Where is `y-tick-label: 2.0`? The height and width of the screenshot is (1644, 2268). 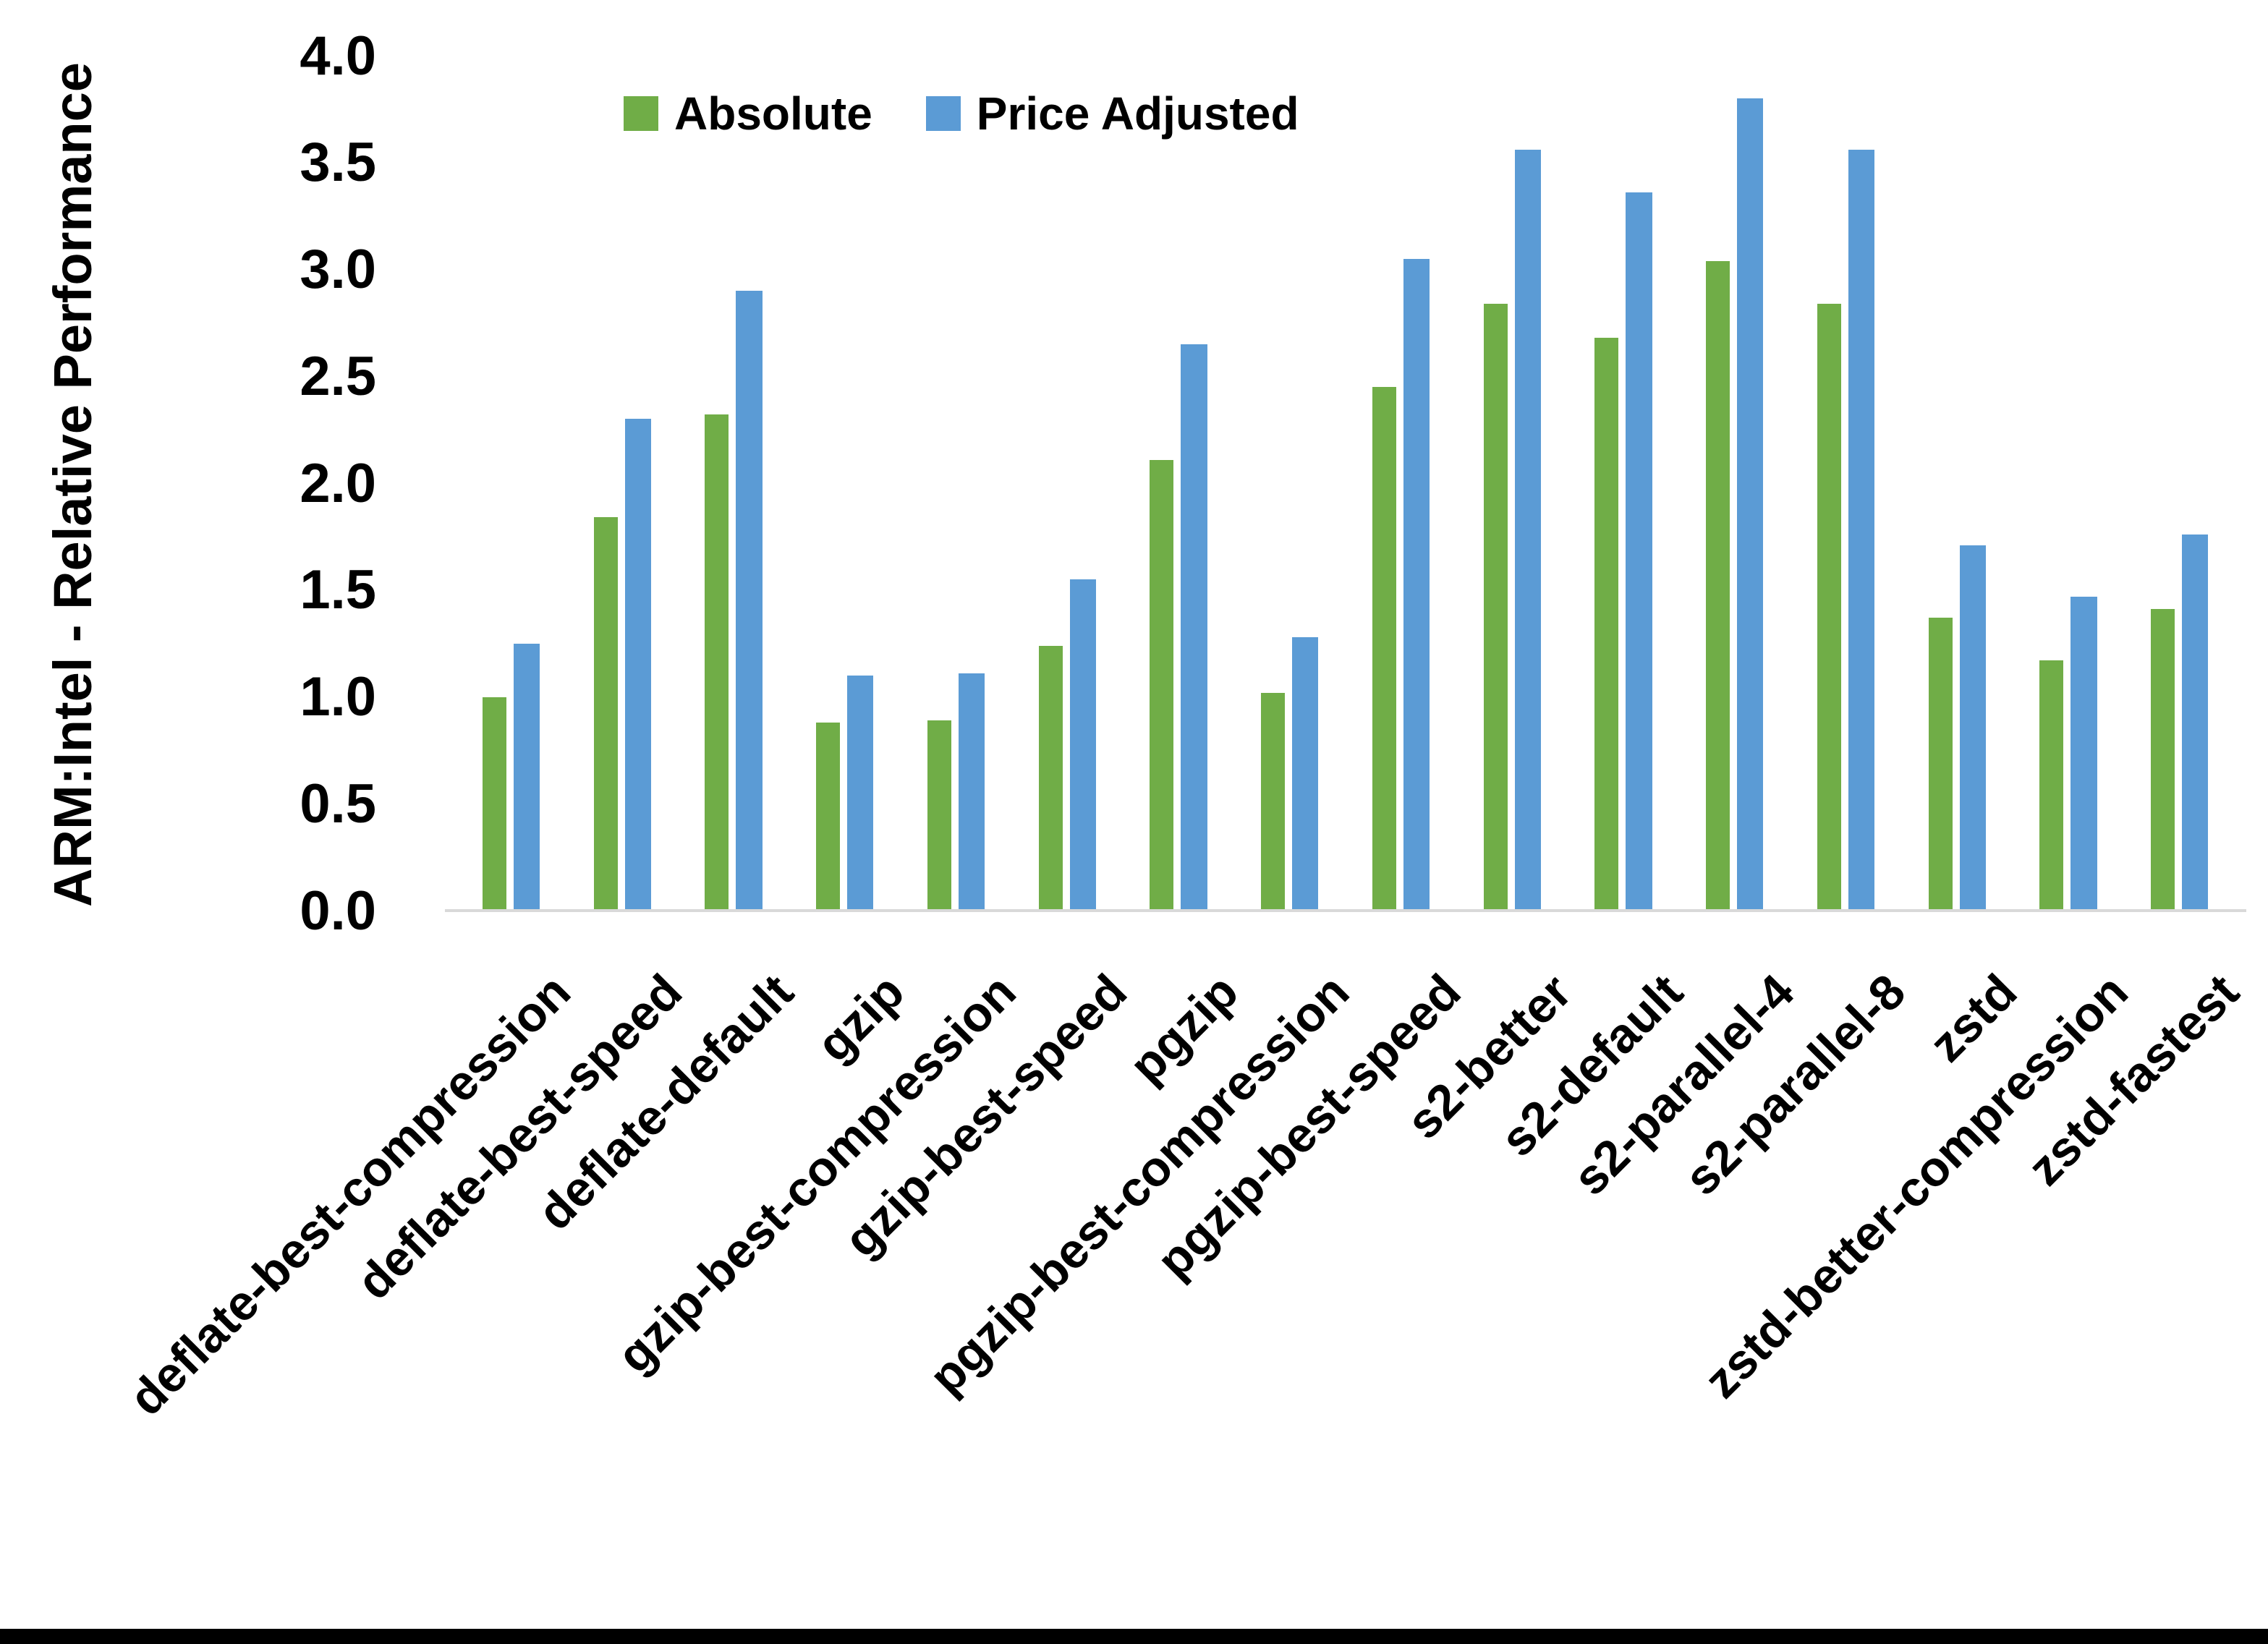
y-tick-label: 2.0 is located at coordinates (338, 483).